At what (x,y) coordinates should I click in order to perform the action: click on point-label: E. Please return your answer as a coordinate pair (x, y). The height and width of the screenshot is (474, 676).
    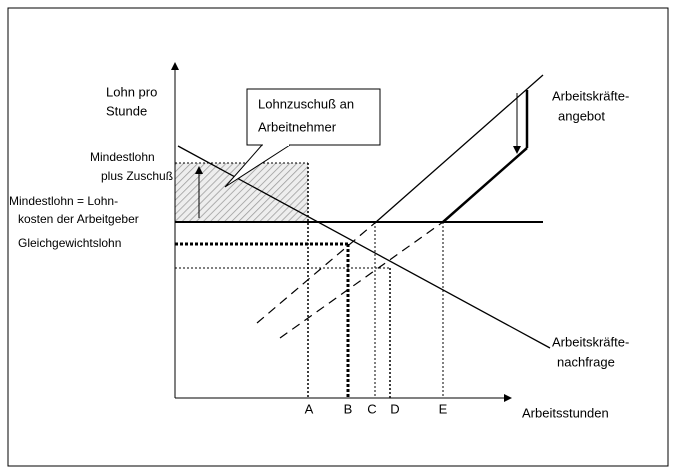
    Looking at the image, I should click on (443, 408).